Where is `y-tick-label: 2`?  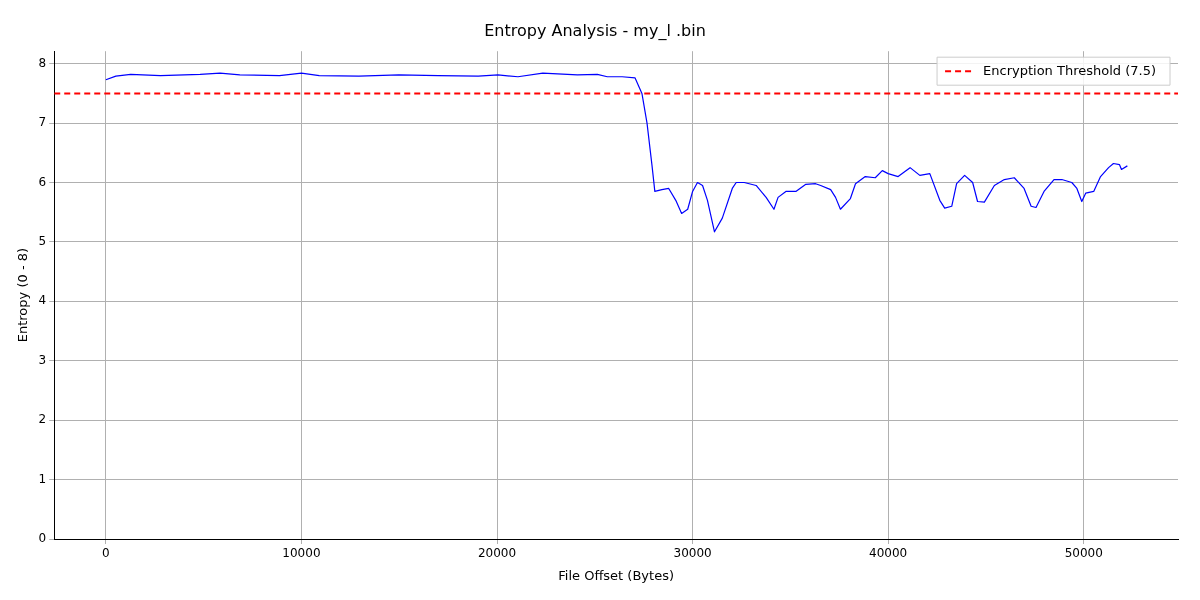
y-tick-label: 2 is located at coordinates (42, 419).